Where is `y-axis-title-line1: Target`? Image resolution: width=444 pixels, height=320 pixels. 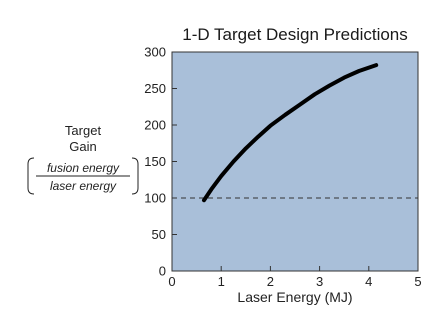 y-axis-title-line1: Target is located at coordinates (83, 130).